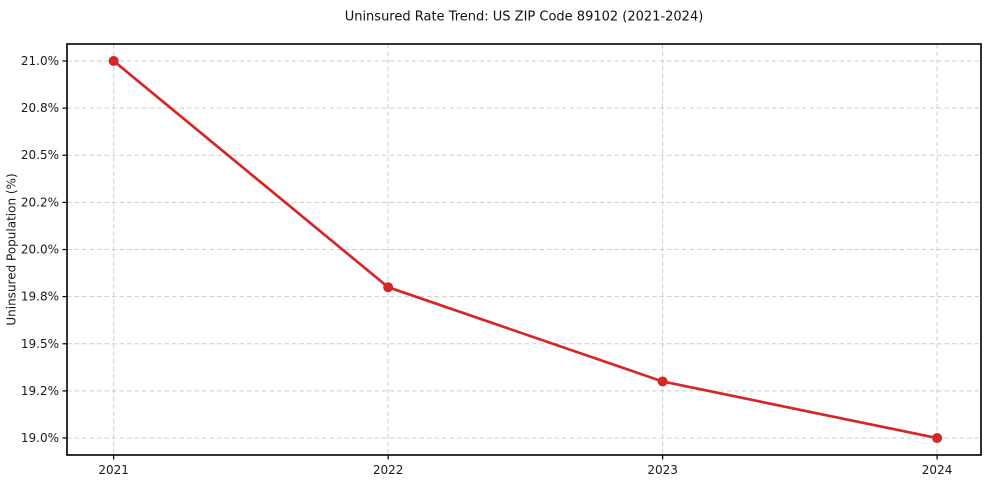 The height and width of the screenshot is (490, 989). Describe the element at coordinates (40, 438) in the screenshot. I see `y-tick-label: 19.0%` at that location.